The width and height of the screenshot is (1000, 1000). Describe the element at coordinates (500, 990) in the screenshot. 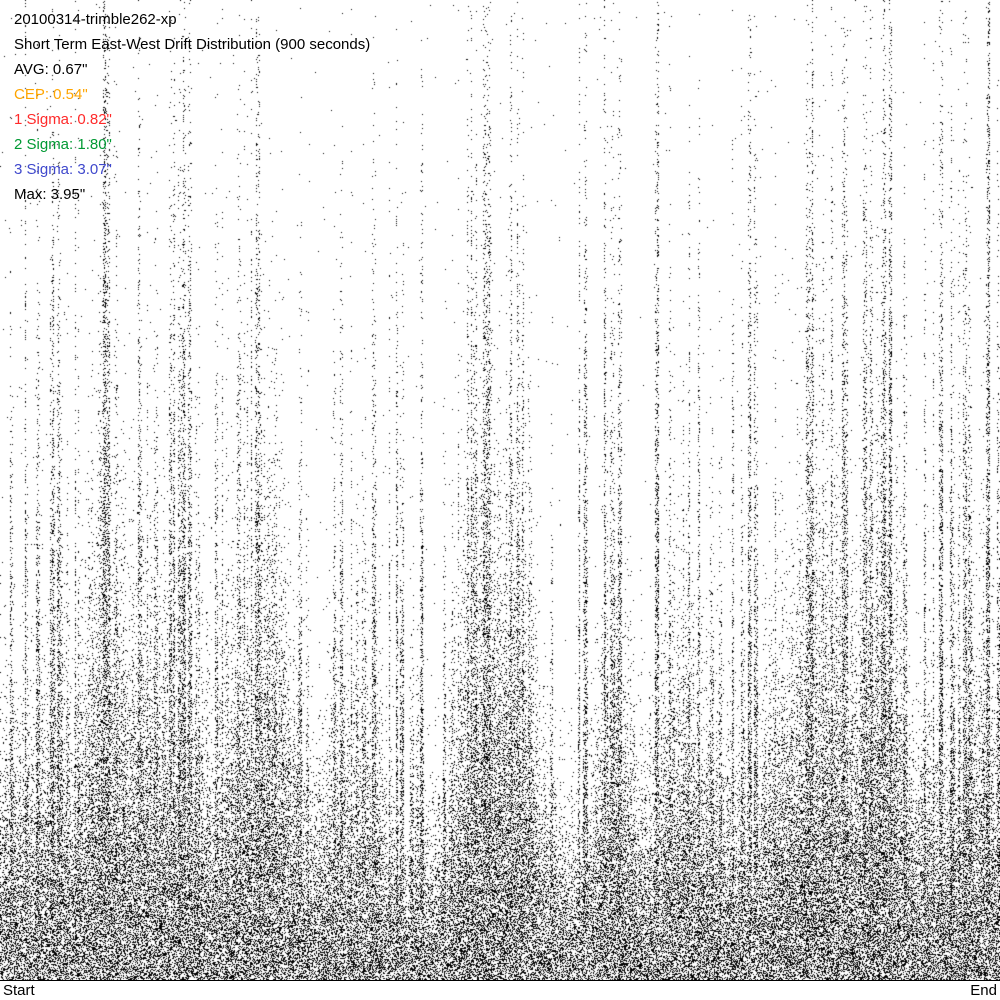

I see `x-axis-labels: Start End` at that location.